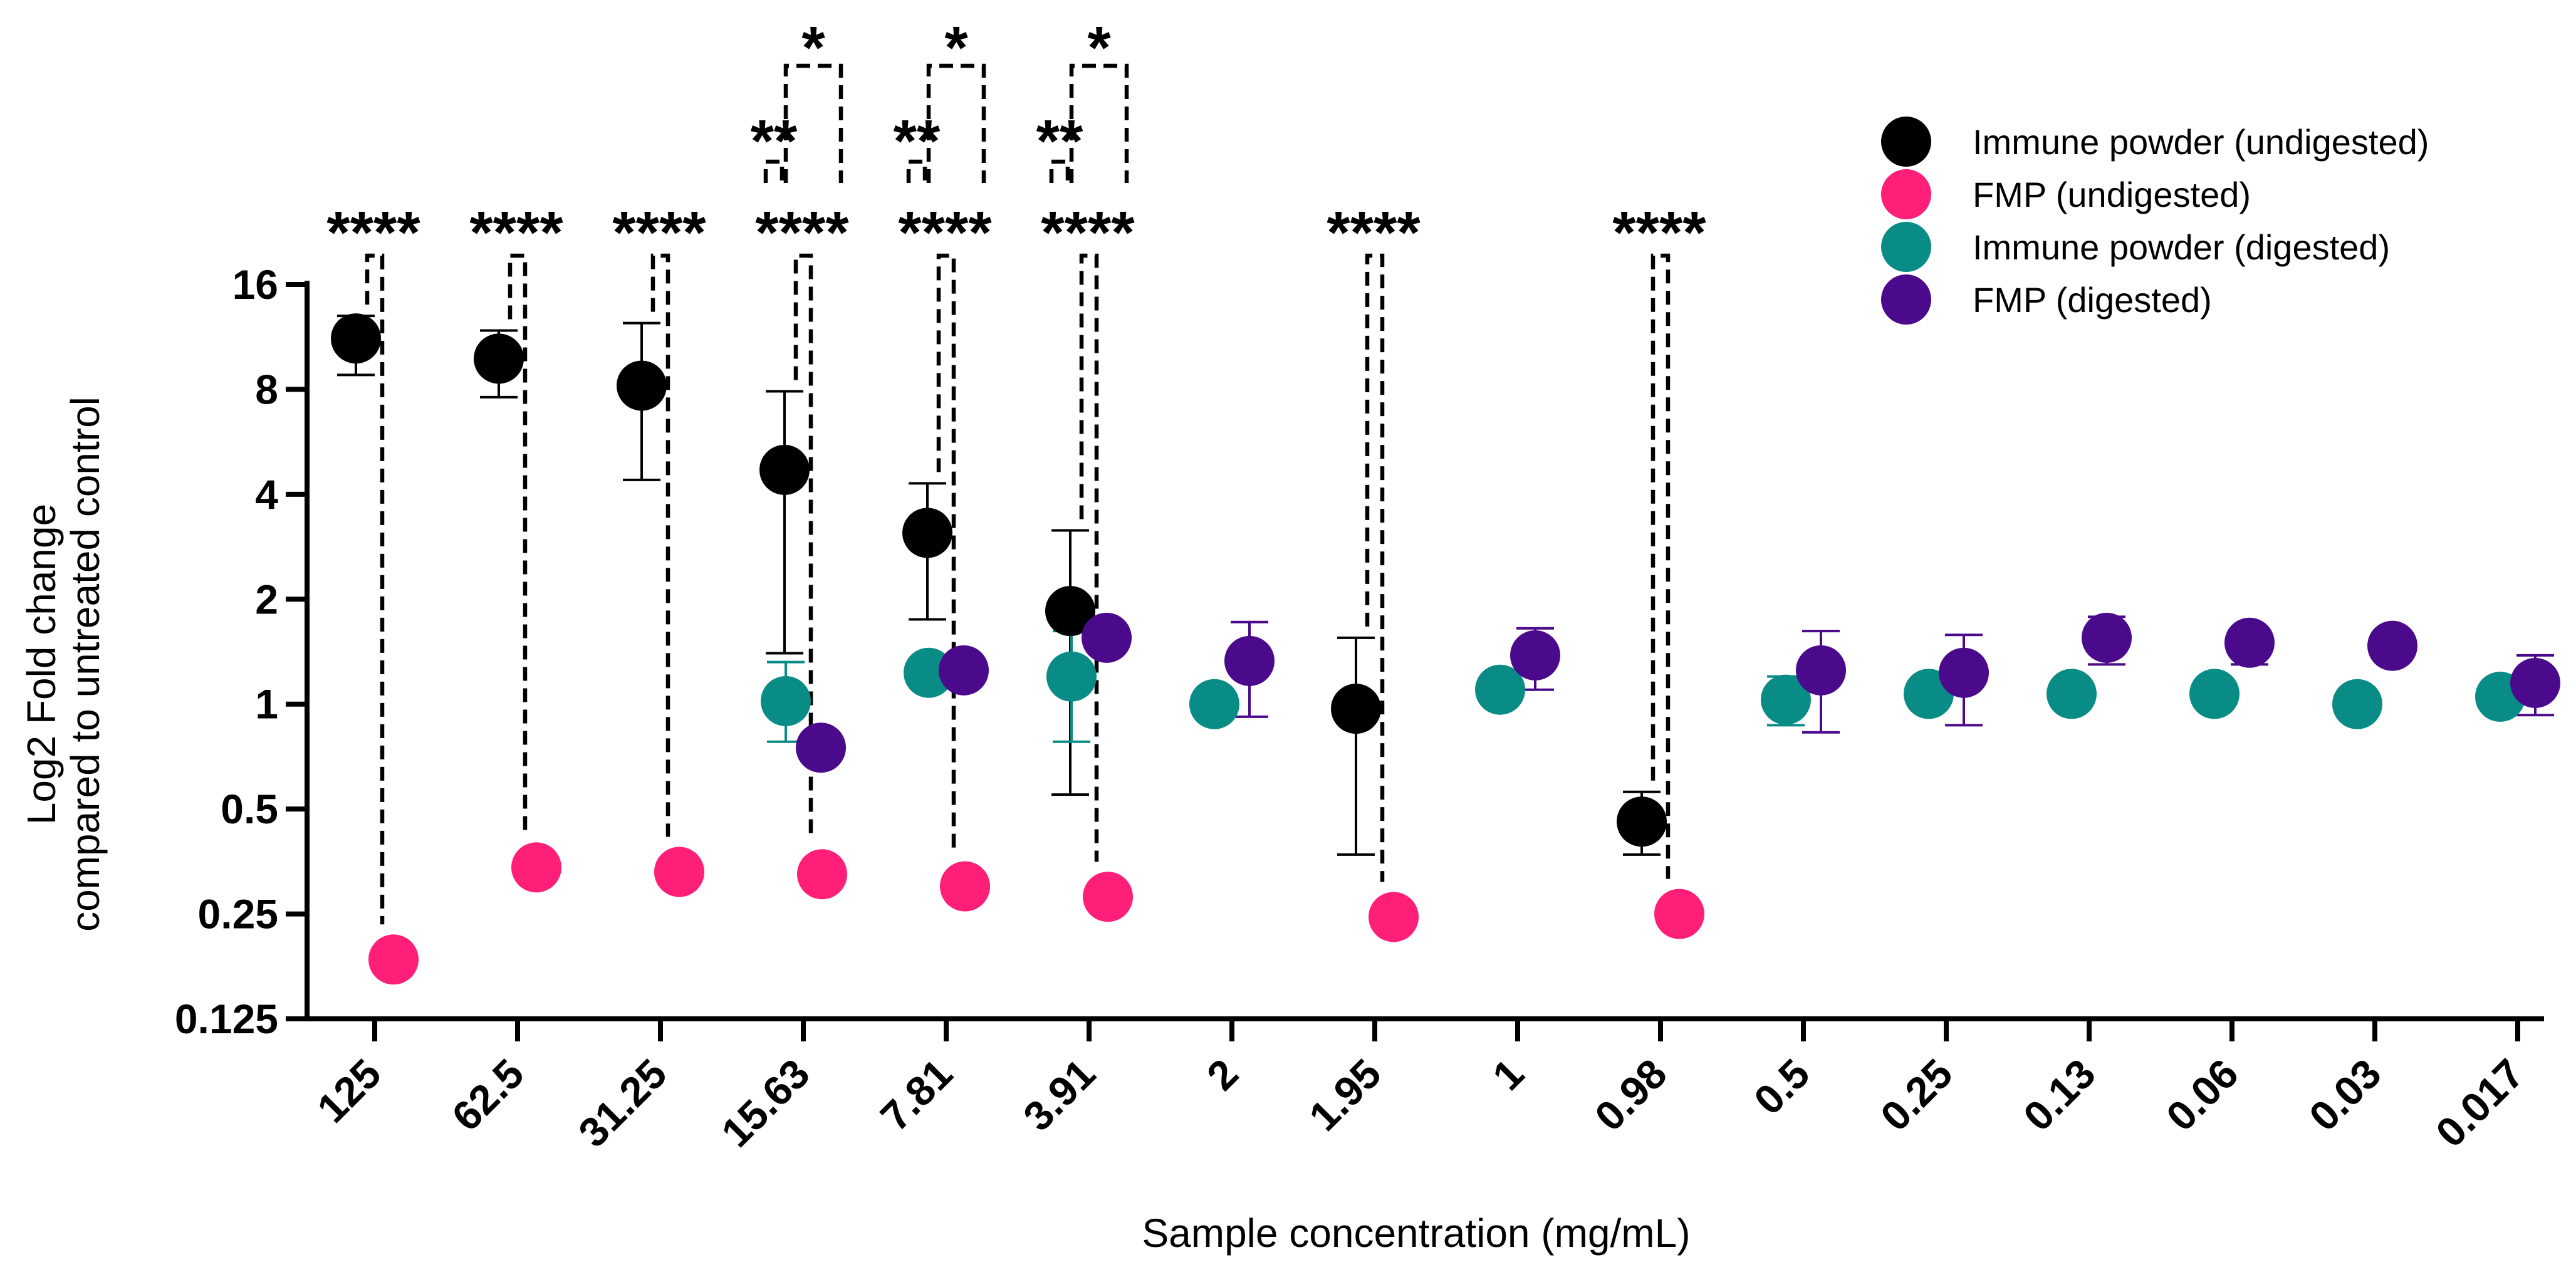 The width and height of the screenshot is (2576, 1277). I want to click on y-tick-label: 16, so click(255, 284).